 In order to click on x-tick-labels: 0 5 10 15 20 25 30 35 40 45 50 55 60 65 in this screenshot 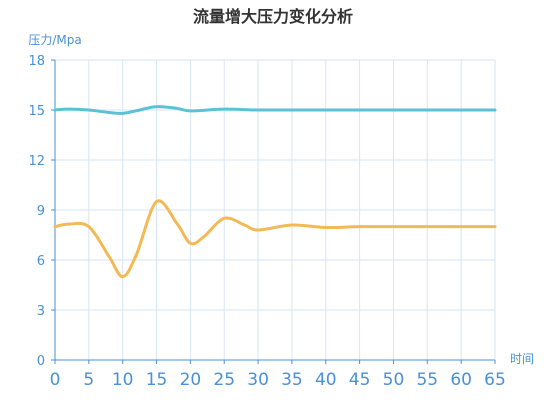, I will do `click(278, 380)`.